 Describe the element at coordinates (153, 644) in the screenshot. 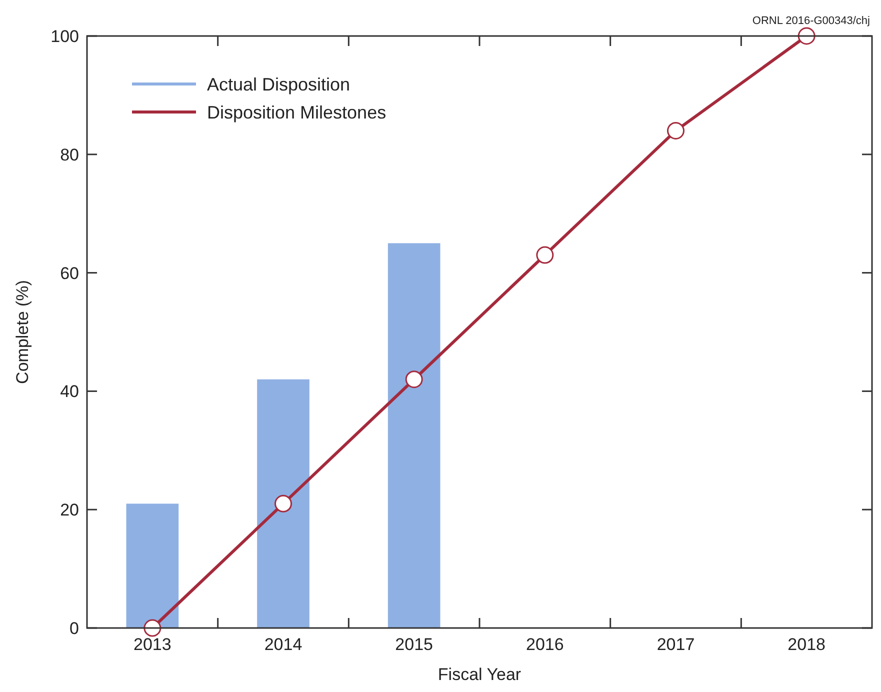

I see `x-tick-label: 2013` at that location.